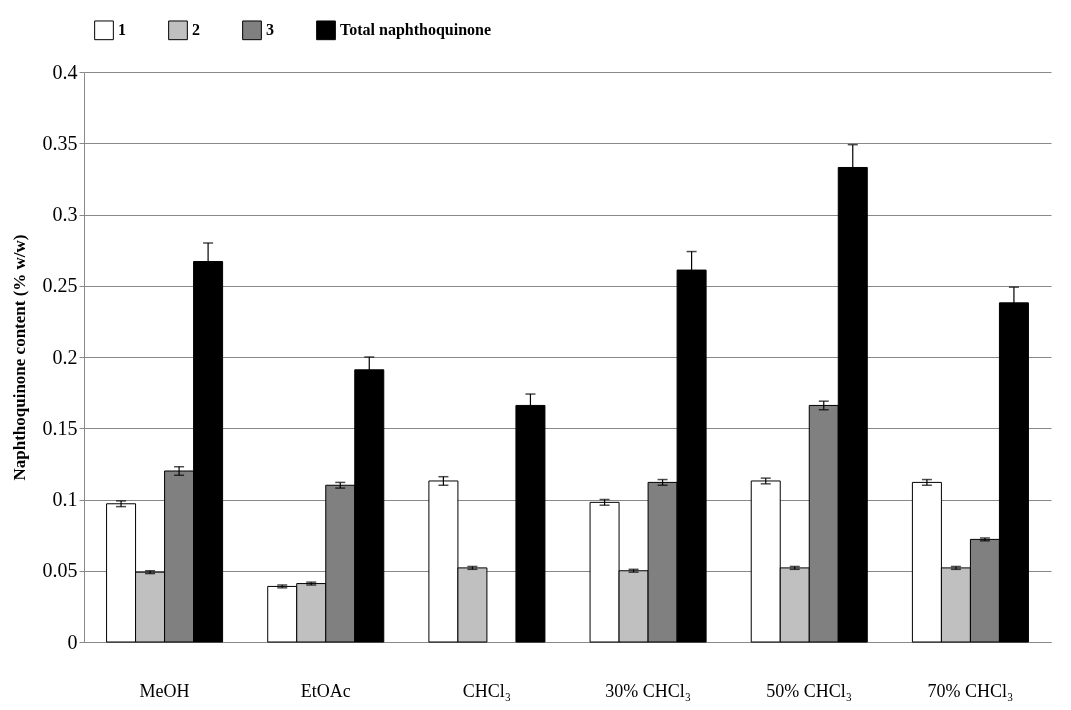 This screenshot has height=710, width=1071. What do you see at coordinates (164, 690) in the screenshot?
I see `x-tick-label: MeOH` at bounding box center [164, 690].